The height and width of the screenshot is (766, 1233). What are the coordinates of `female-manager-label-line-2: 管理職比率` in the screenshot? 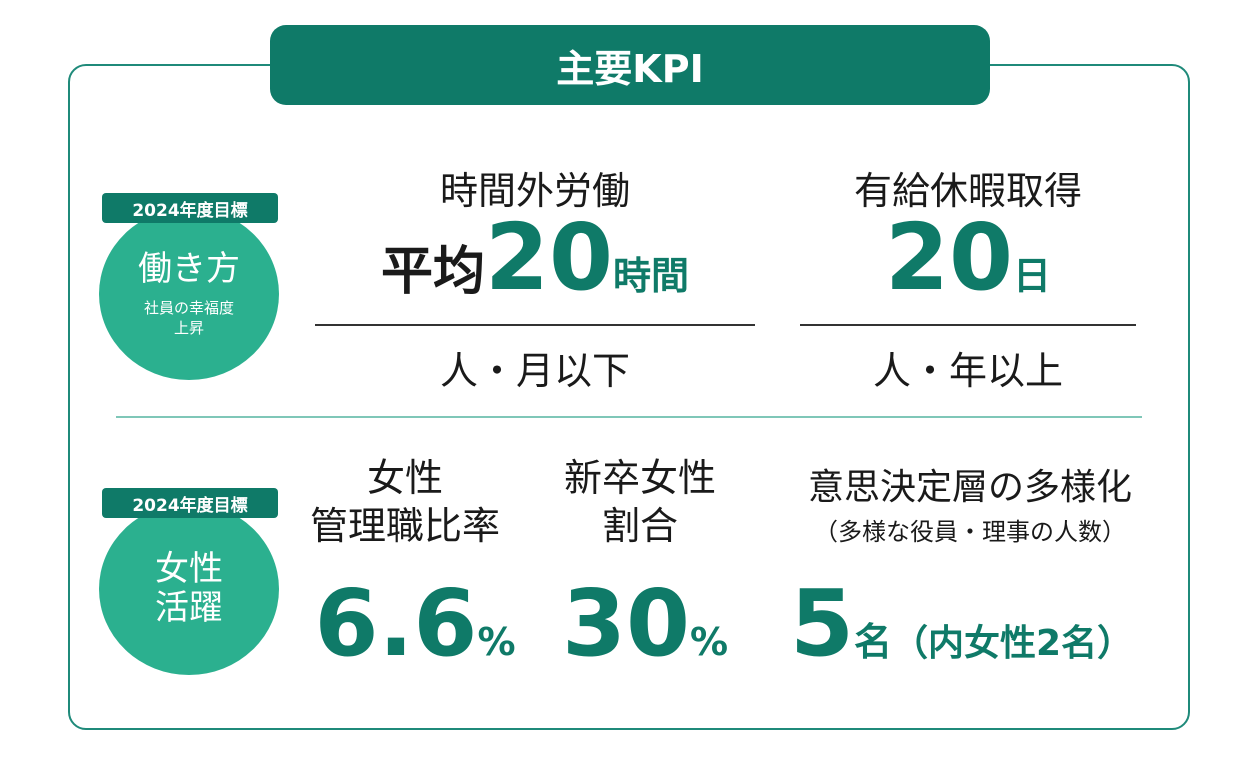 It's located at (404, 525).